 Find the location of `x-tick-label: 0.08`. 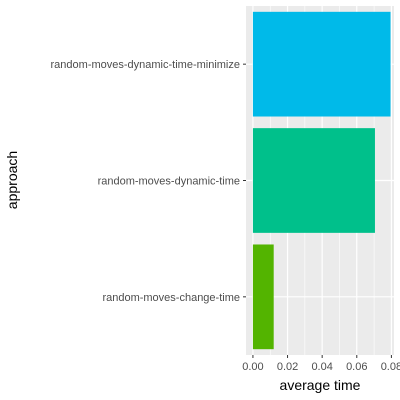

x-tick-label: 0.08 is located at coordinates (390, 367).